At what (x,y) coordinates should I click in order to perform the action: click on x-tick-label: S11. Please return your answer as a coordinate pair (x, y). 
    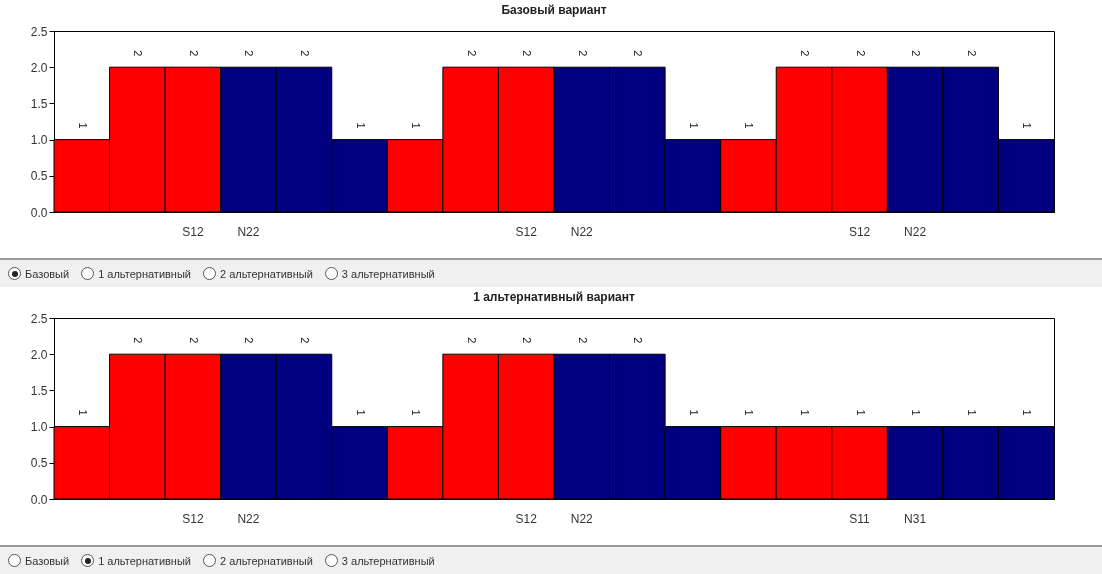
    Looking at the image, I should click on (860, 518).